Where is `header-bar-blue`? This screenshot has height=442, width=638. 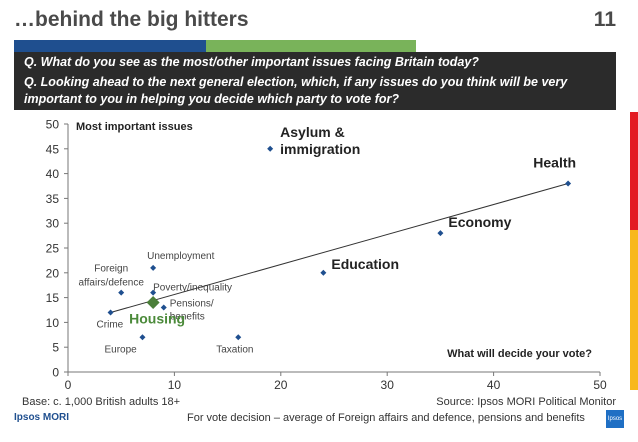
header-bar-blue is located at coordinates (110, 46).